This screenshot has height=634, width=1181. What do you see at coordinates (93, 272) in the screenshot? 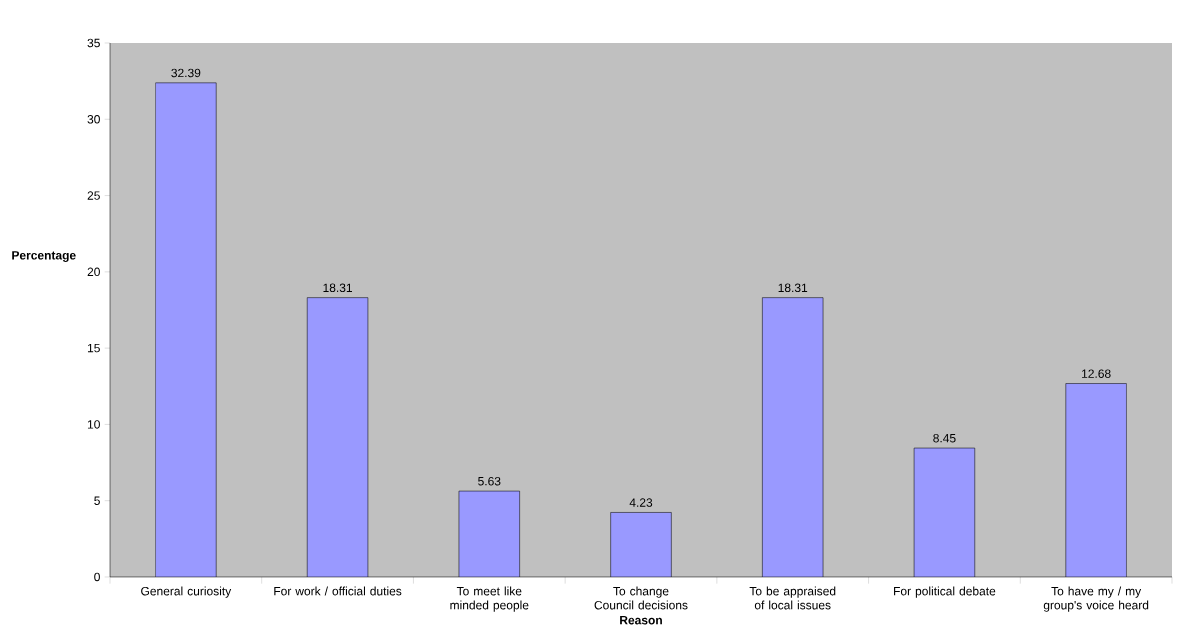
I see `y-tick-label: 20` at bounding box center [93, 272].